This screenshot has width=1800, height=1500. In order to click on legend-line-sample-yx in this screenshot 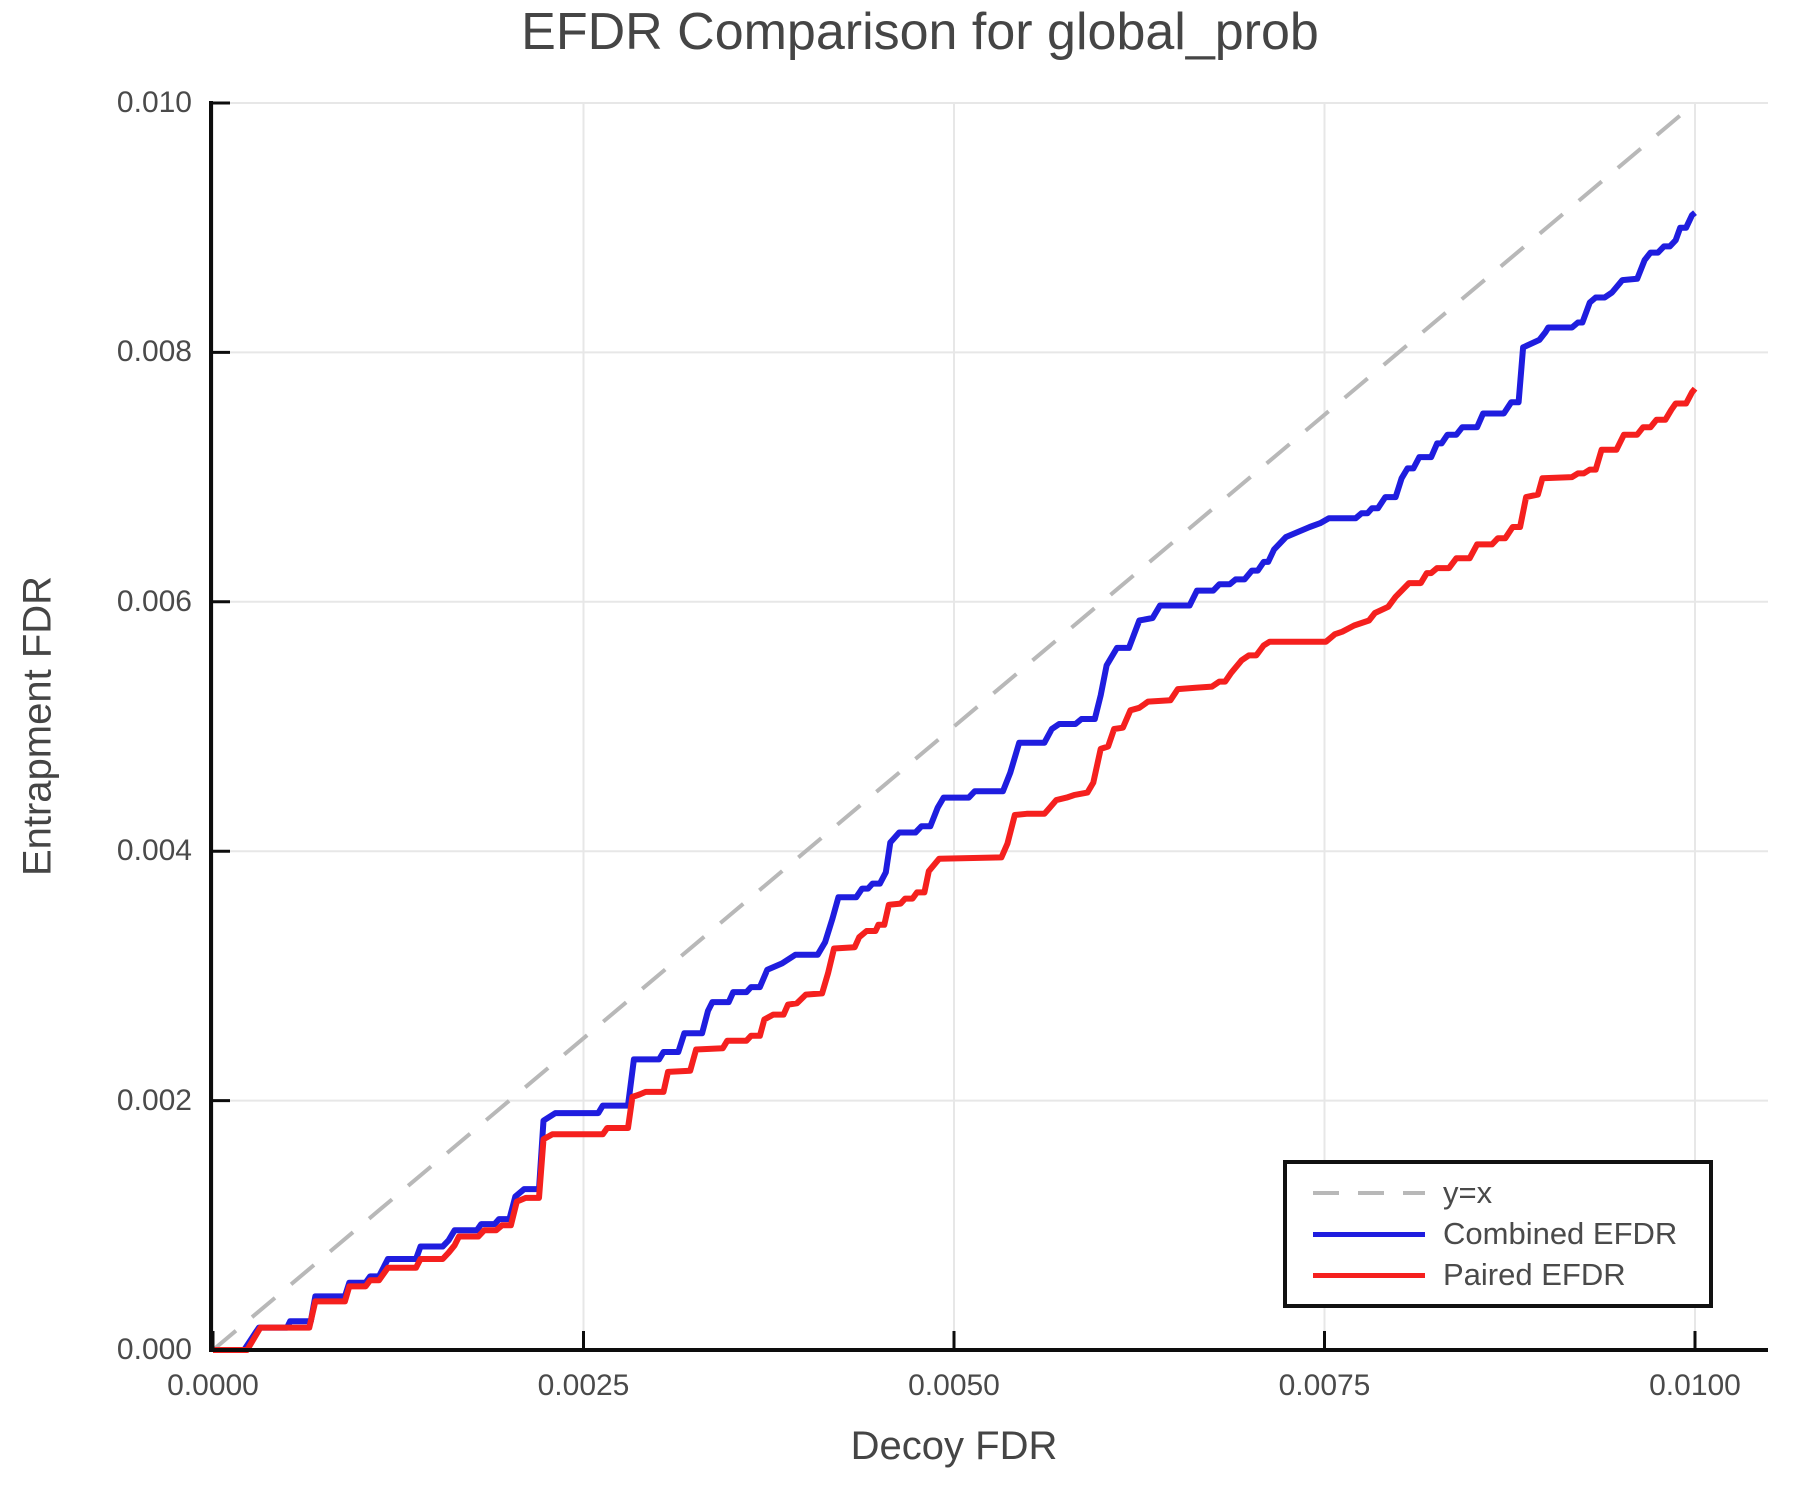, I will do `click(1369, 1193)`.